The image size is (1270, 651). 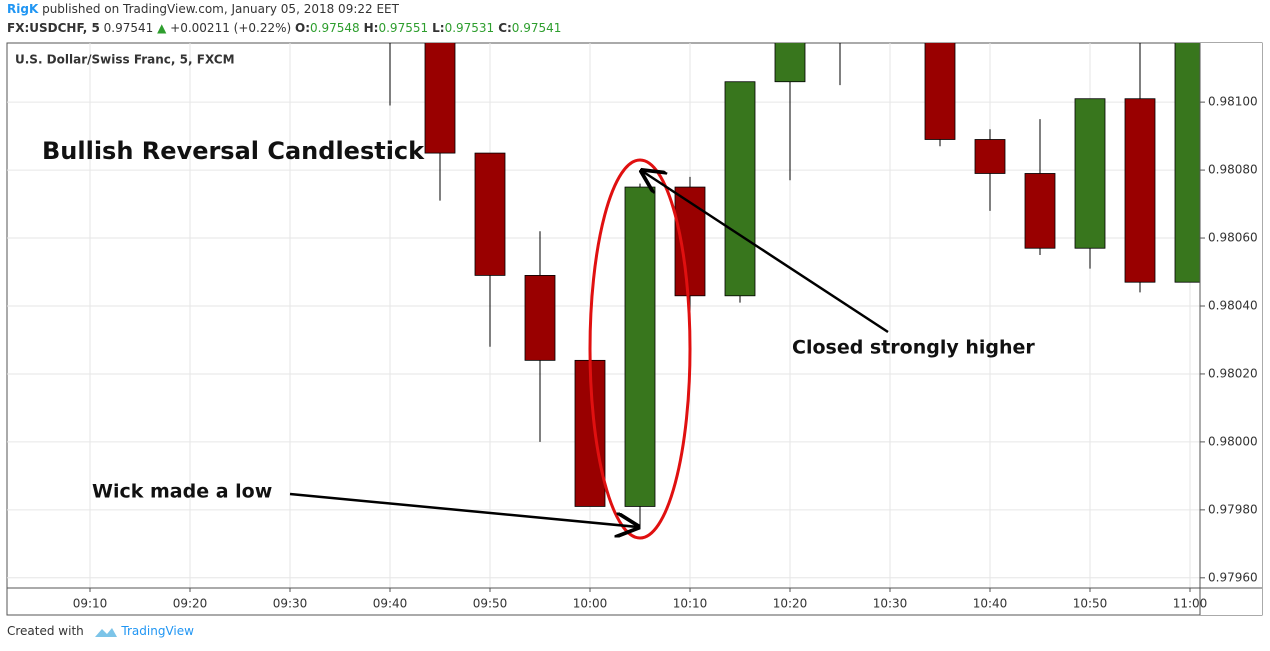 I want to click on ohlc-value: 0.97541, so click(x=536, y=28).